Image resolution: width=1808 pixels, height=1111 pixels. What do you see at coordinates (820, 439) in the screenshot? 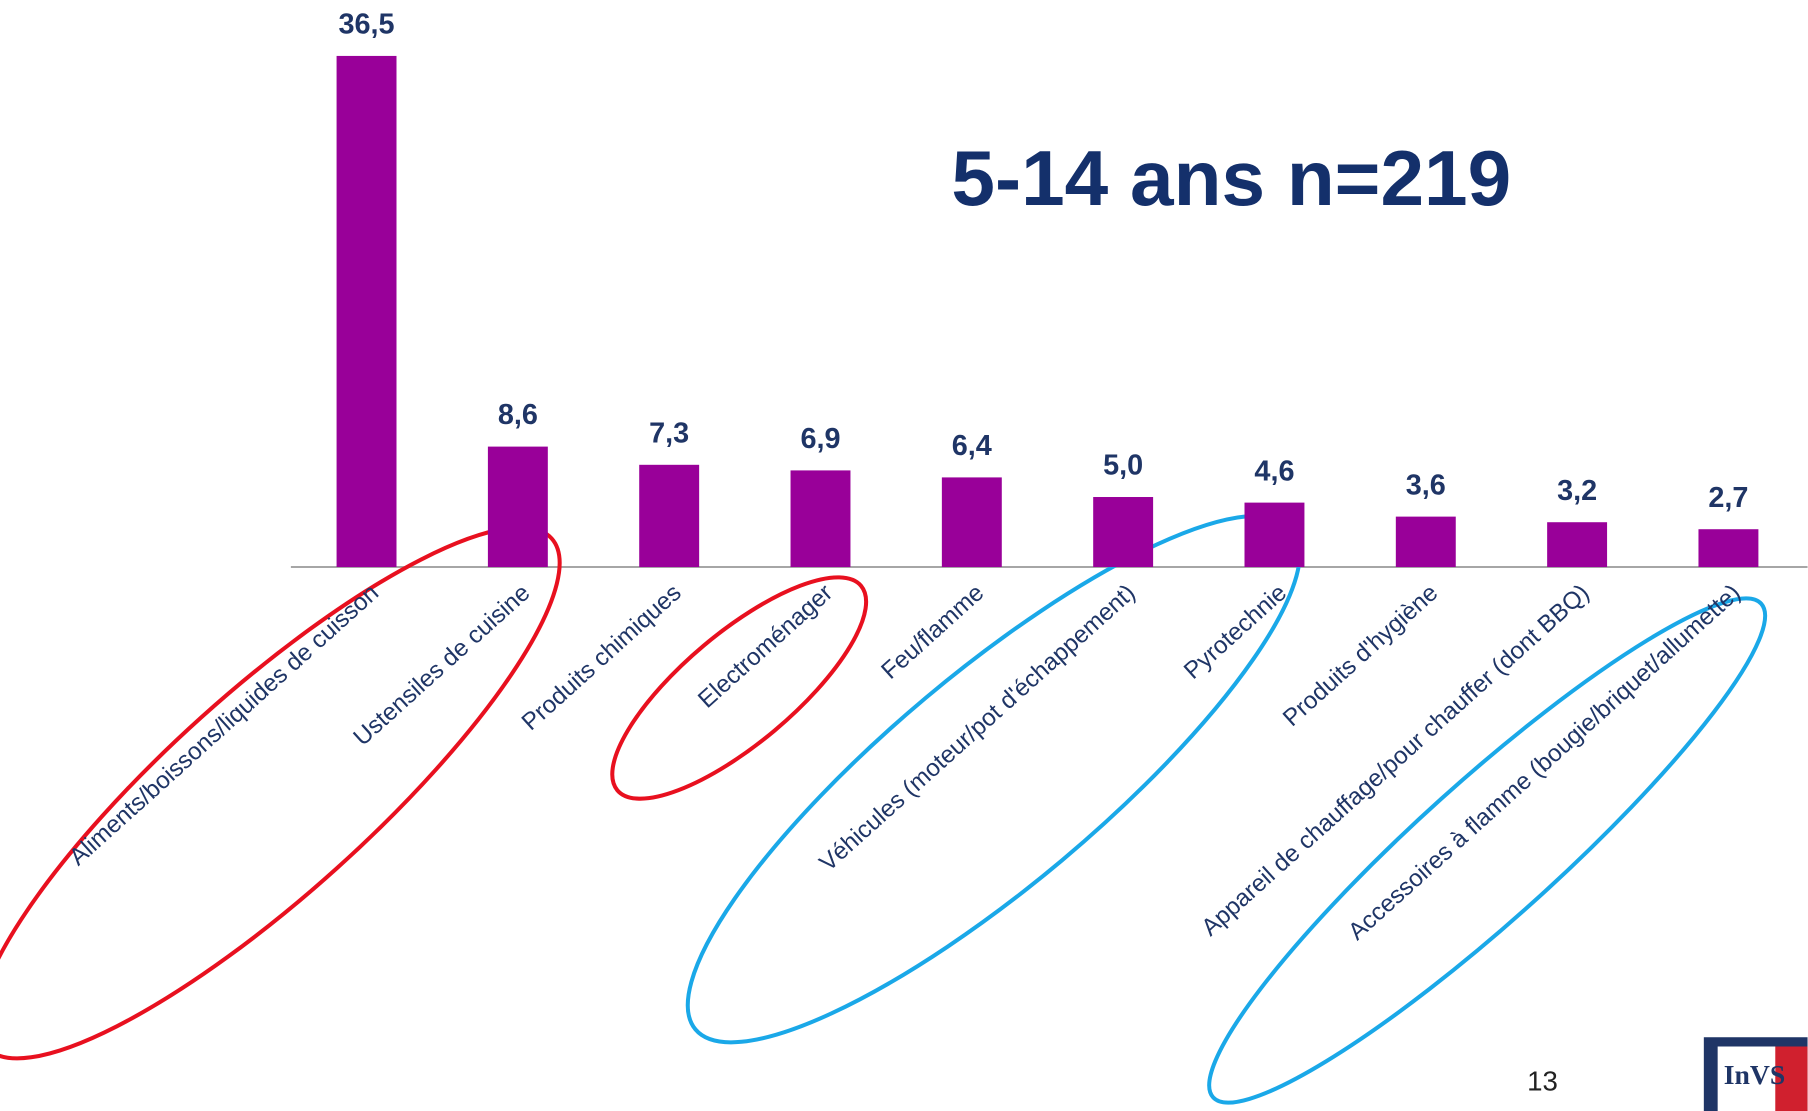
I see `value-label: 6,9` at bounding box center [820, 439].